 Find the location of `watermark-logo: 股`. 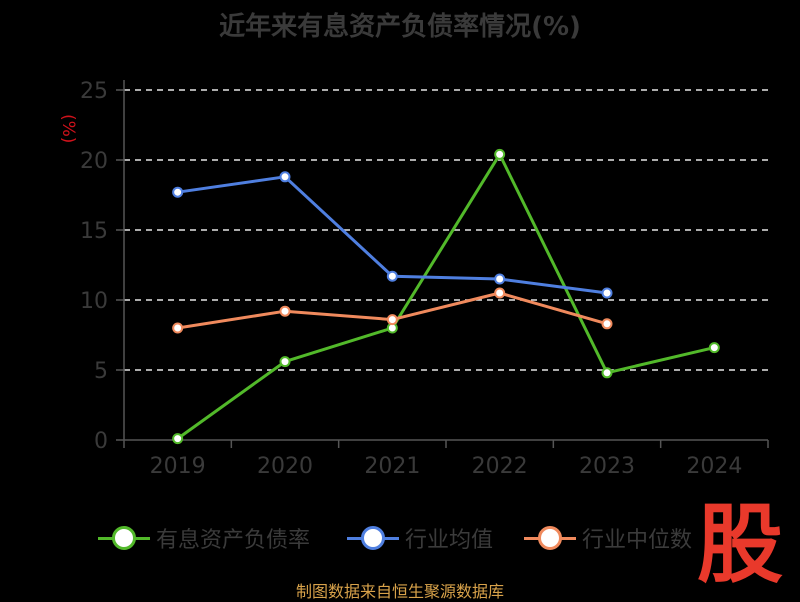

watermark-logo: 股 is located at coordinates (740, 545).